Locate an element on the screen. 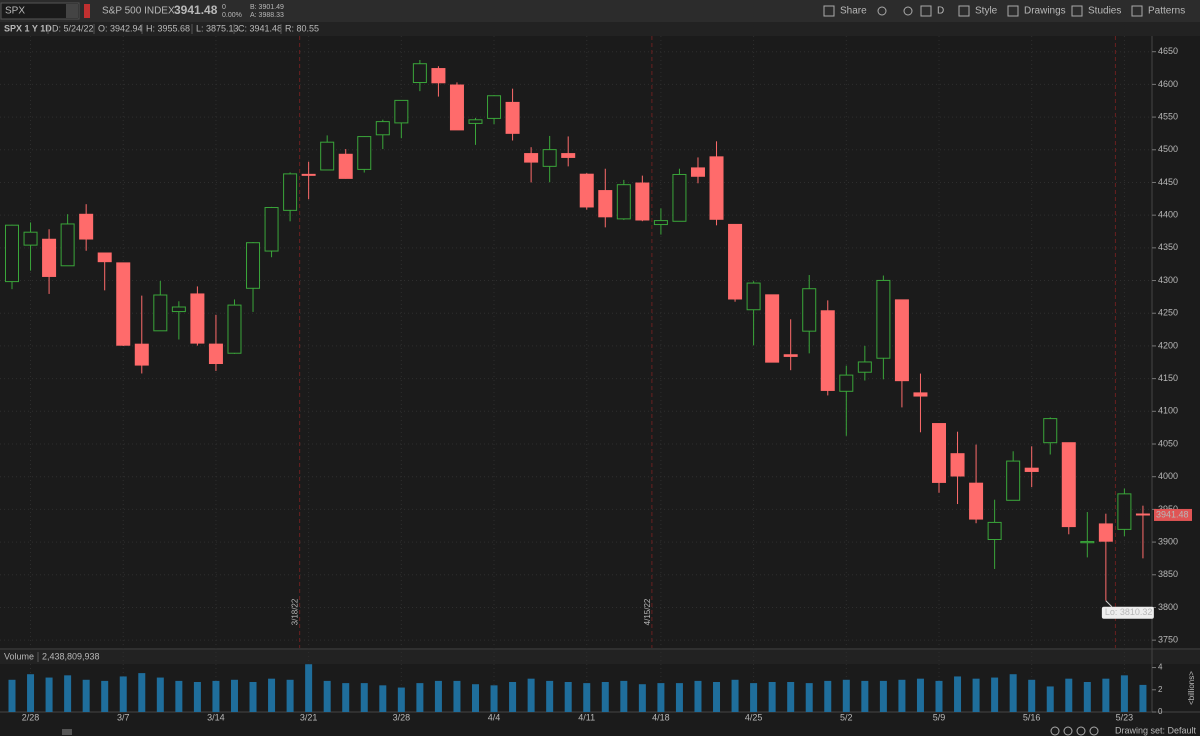 Image resolution: width=1200 pixels, height=736 pixels. zoom-out-button is located at coordinates (1081, 731).